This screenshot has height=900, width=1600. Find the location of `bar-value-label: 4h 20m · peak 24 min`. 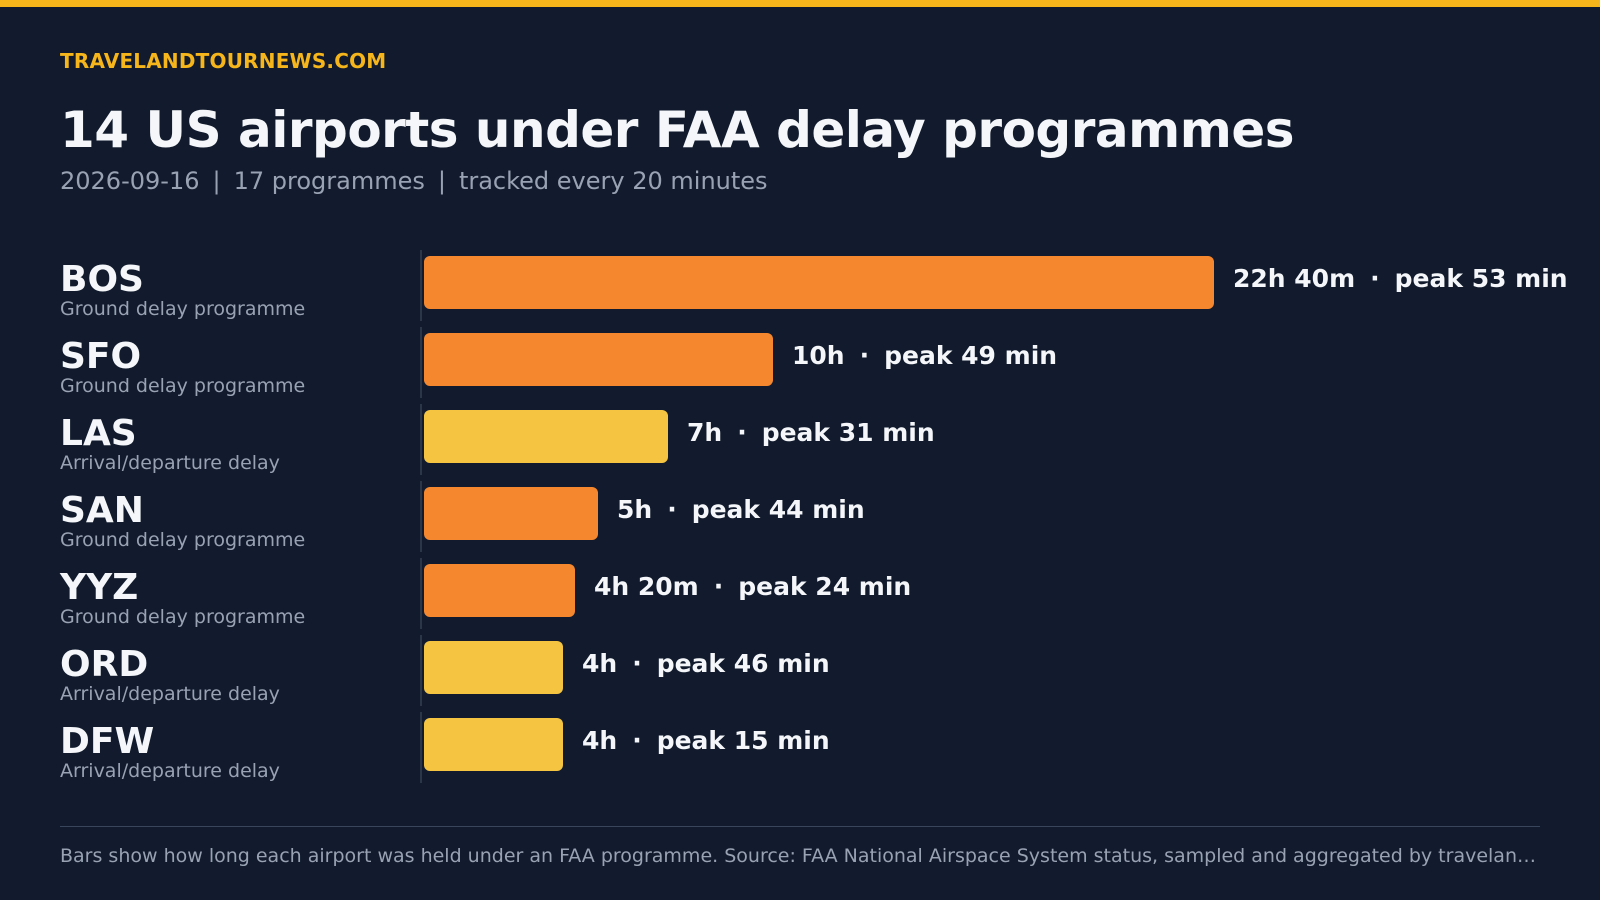

bar-value-label: 4h 20m · peak 24 min is located at coordinates (752, 586).